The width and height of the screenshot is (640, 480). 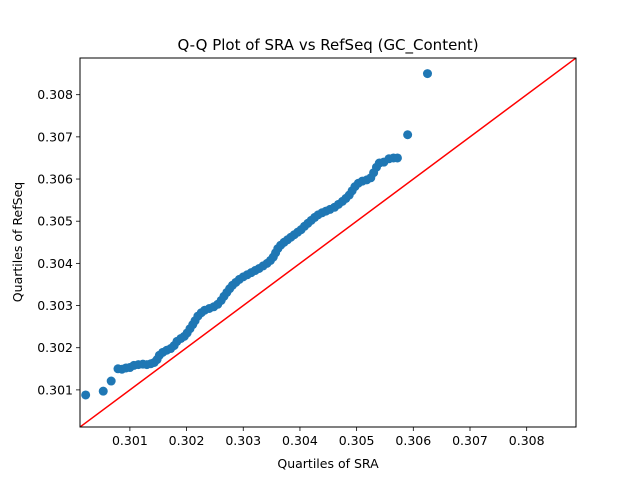 I want to click on x-axis-title: Quartiles of SRA, so click(x=328, y=463).